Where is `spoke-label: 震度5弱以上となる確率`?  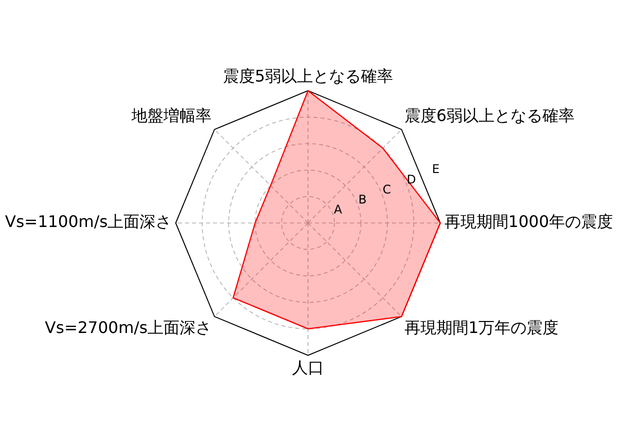
spoke-label: 震度5弱以上となる確率 is located at coordinates (308, 76).